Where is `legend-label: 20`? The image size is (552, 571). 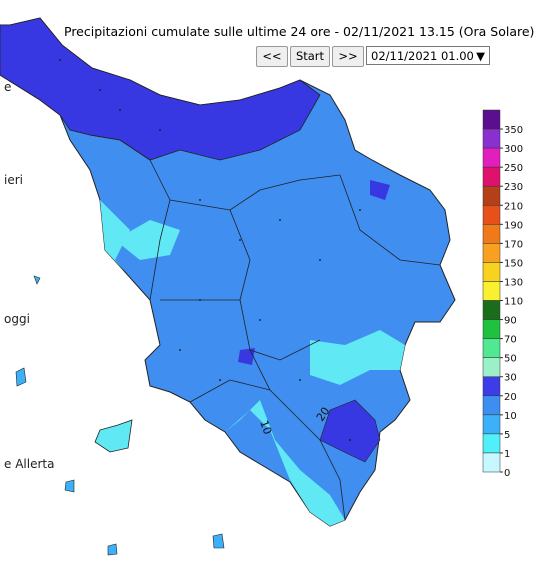 legend-label: 20 is located at coordinates (510, 397).